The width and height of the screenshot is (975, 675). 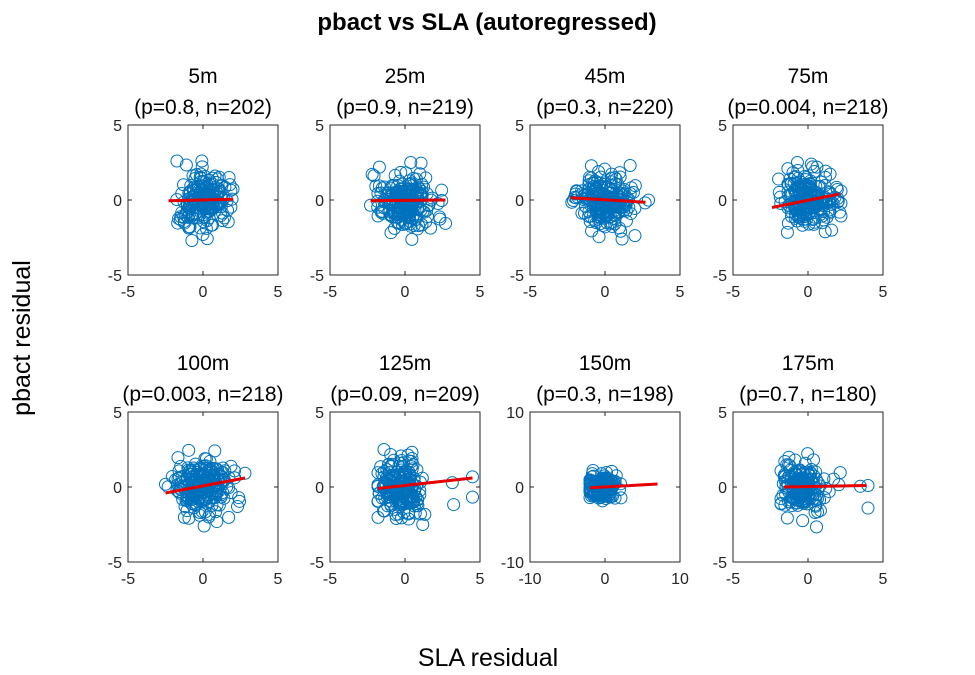 I want to click on x-tick-label: -10, so click(x=529, y=579).